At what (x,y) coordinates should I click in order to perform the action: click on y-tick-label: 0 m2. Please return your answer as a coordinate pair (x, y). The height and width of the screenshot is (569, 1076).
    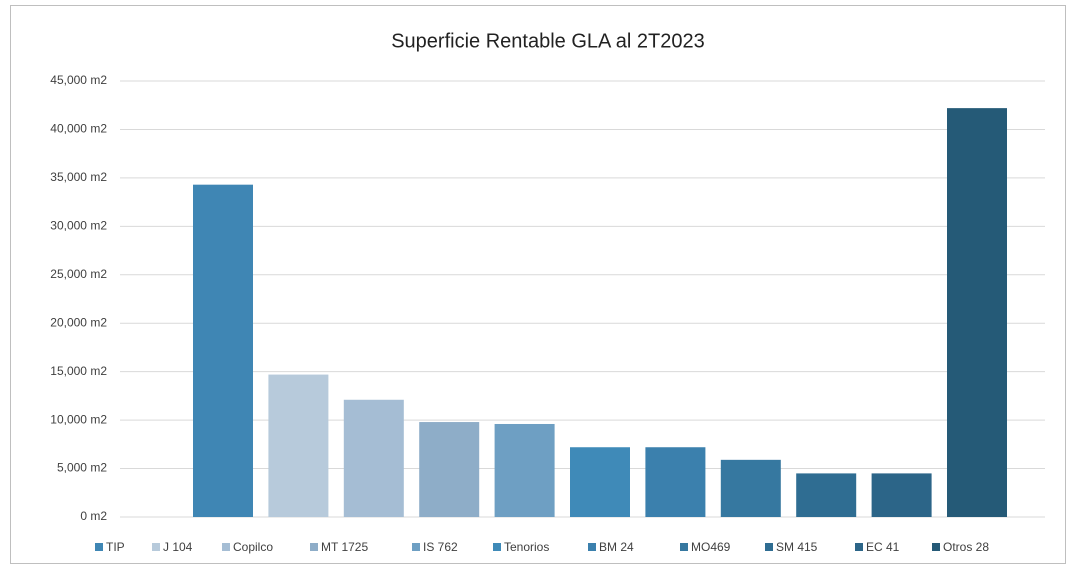
    Looking at the image, I should click on (93, 516).